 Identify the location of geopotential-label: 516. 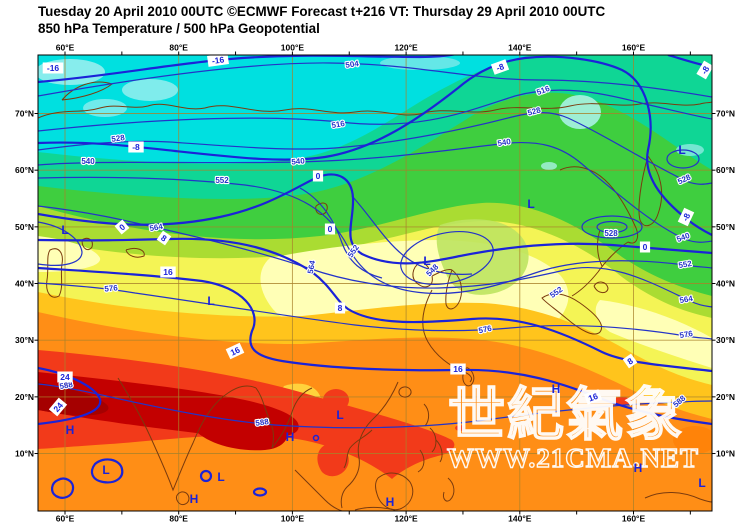
(338, 124).